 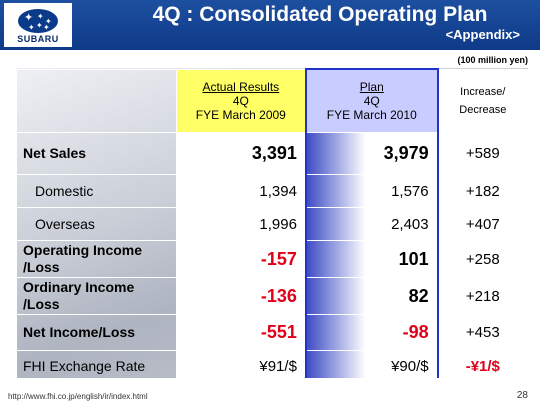 I want to click on col-header-plan: Plan 4Q FYE March 2010, so click(x=371, y=100).